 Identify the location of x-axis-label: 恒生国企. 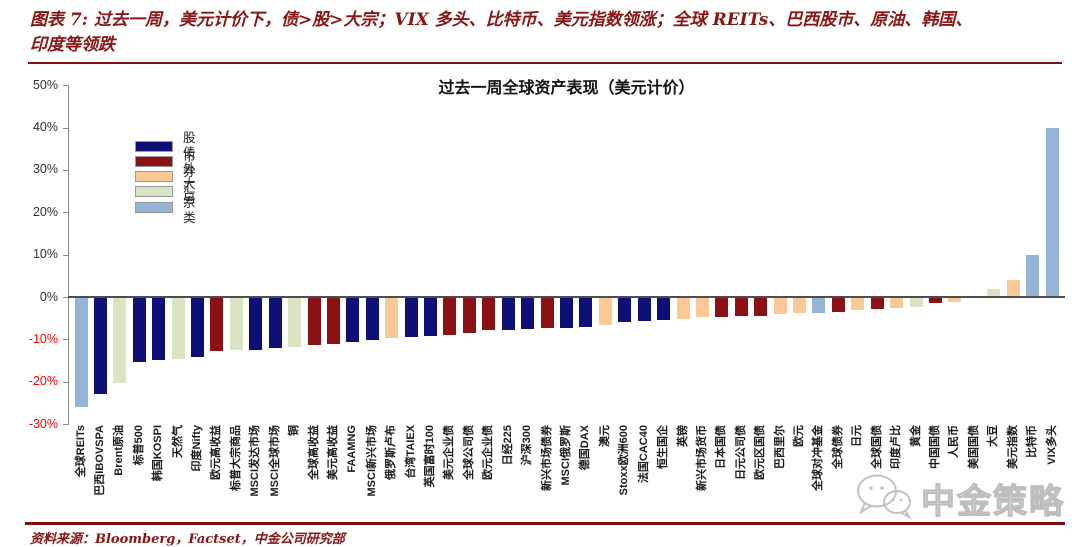
(663, 447).